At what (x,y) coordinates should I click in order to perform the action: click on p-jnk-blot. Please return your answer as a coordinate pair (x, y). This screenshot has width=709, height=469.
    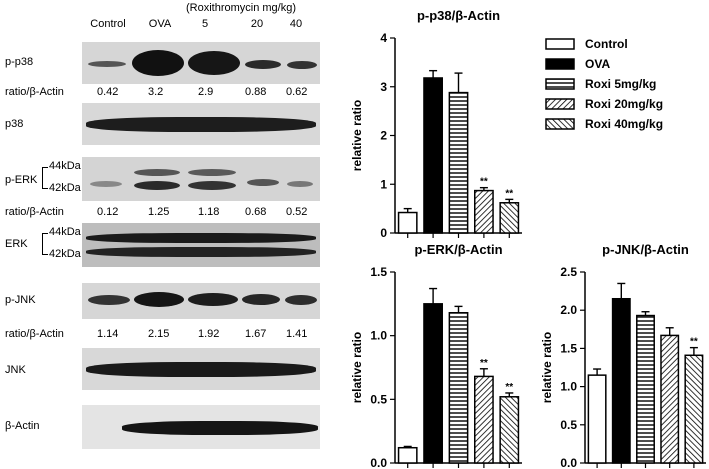
    Looking at the image, I should click on (201, 301).